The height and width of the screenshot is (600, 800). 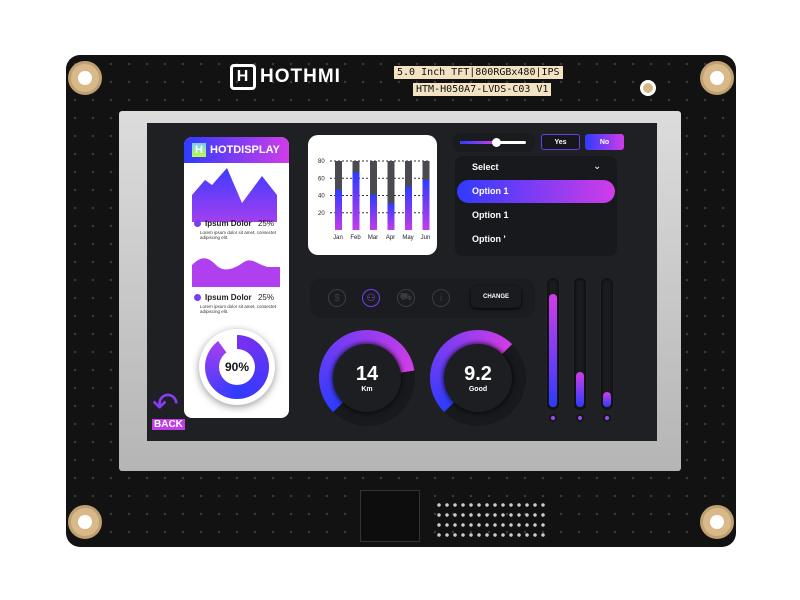 What do you see at coordinates (478, 389) in the screenshot?
I see `gauge-unit: Good` at bounding box center [478, 389].